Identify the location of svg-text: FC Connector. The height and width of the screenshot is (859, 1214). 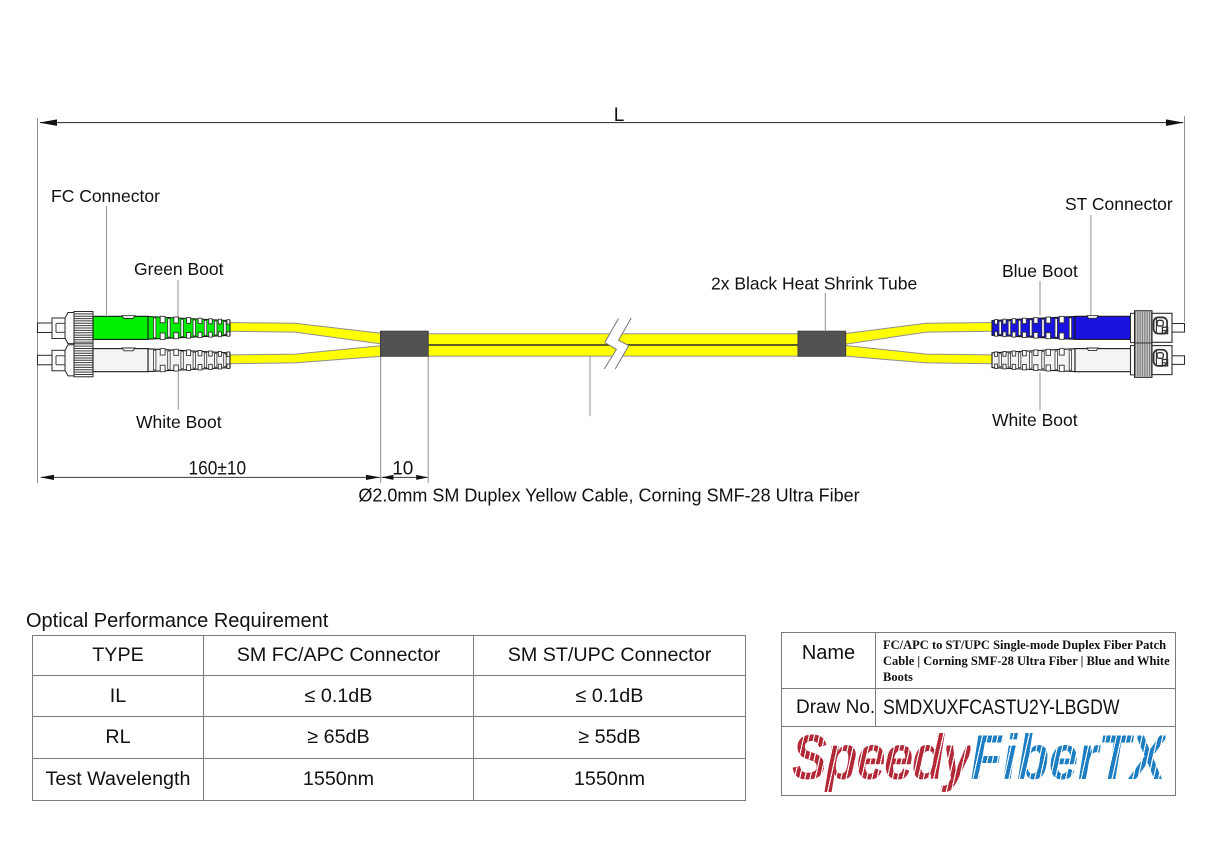
(105, 196).